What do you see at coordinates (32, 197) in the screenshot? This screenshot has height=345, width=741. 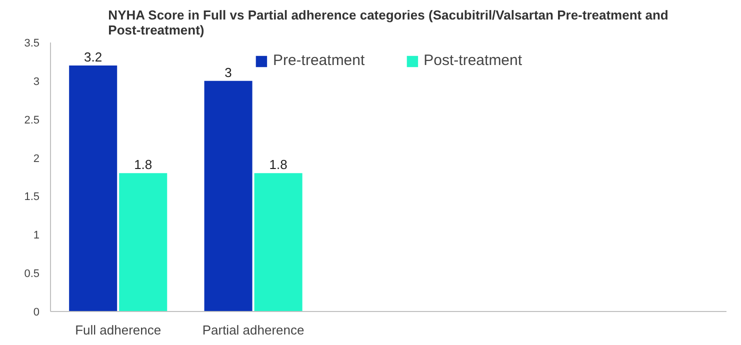 I see `y-tick-label: 1.5` at bounding box center [32, 197].